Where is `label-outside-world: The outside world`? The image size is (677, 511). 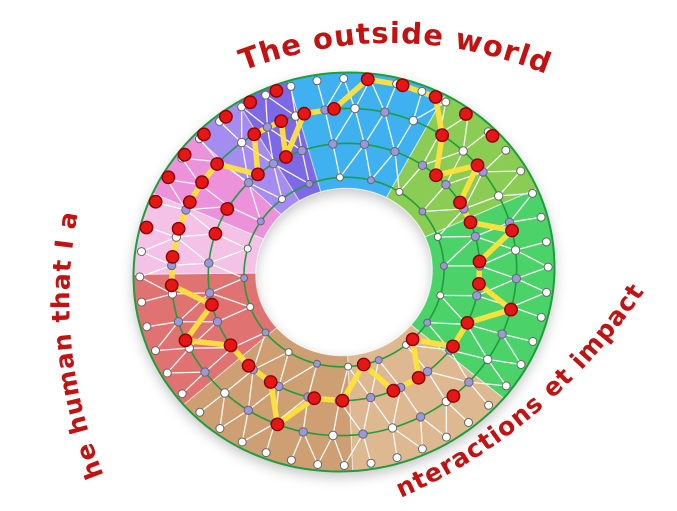
label-outside-world: The outside world is located at coordinates (395, 48).